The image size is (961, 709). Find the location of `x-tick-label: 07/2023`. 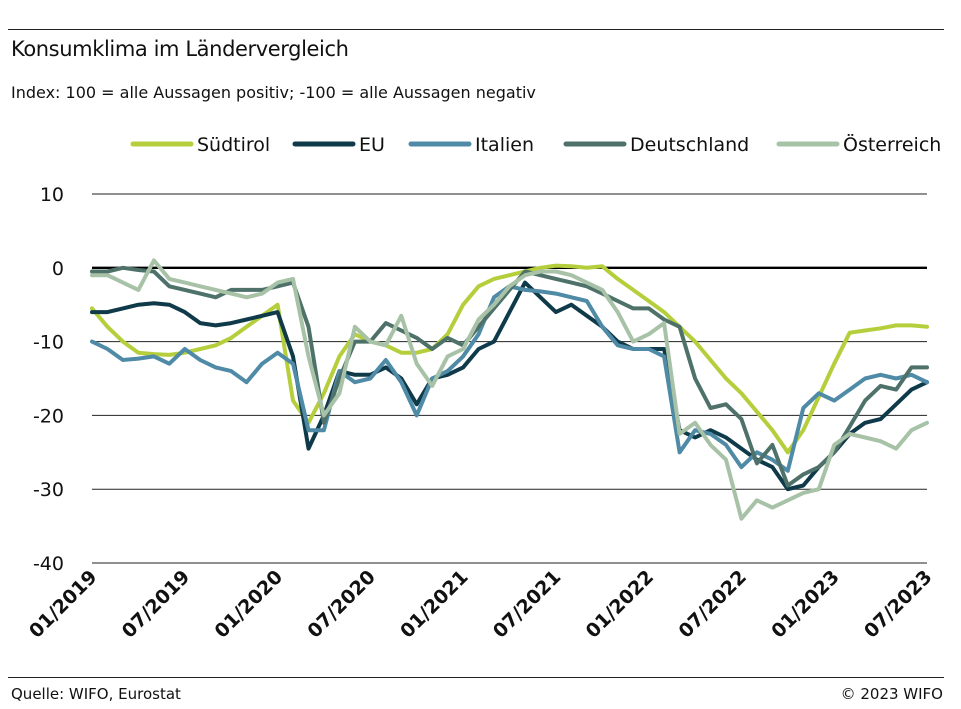

x-tick-label: 07/2023 is located at coordinates (898, 604).